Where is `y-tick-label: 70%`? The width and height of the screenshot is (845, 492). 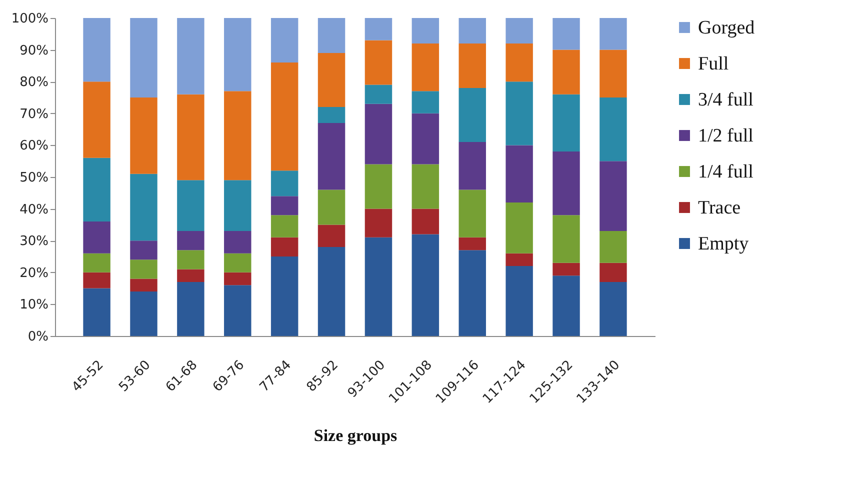
y-tick-label: 70% is located at coordinates (34, 114).